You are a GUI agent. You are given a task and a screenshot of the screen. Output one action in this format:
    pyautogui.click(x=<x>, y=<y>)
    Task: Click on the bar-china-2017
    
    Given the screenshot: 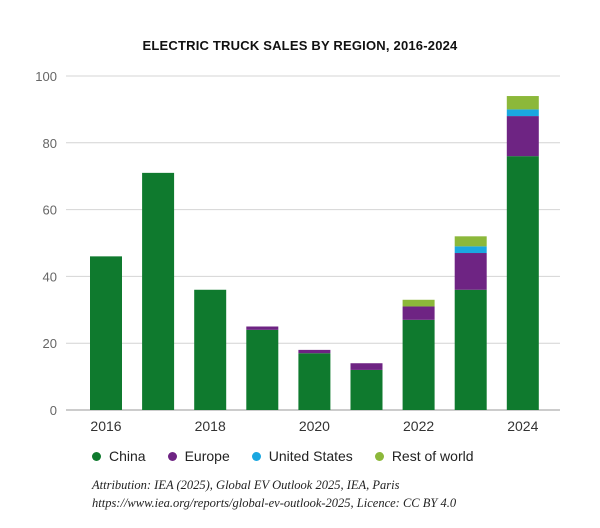 What is the action you would take?
    pyautogui.click(x=158, y=291)
    